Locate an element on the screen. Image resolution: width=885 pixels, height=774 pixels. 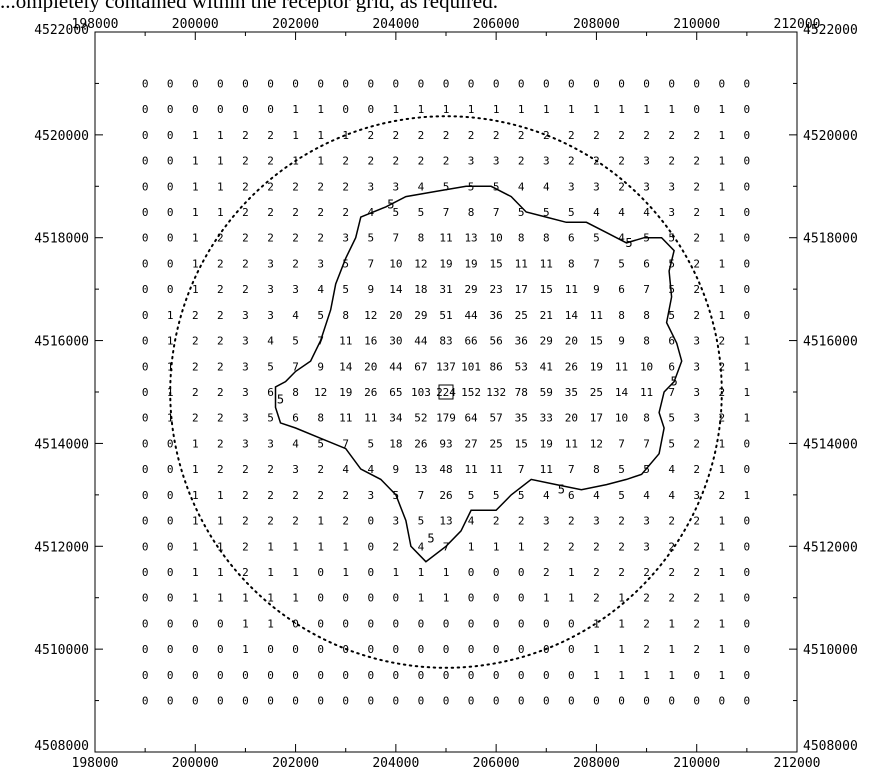
x-tick-label-top: 208000 is located at coordinates (596, 24).